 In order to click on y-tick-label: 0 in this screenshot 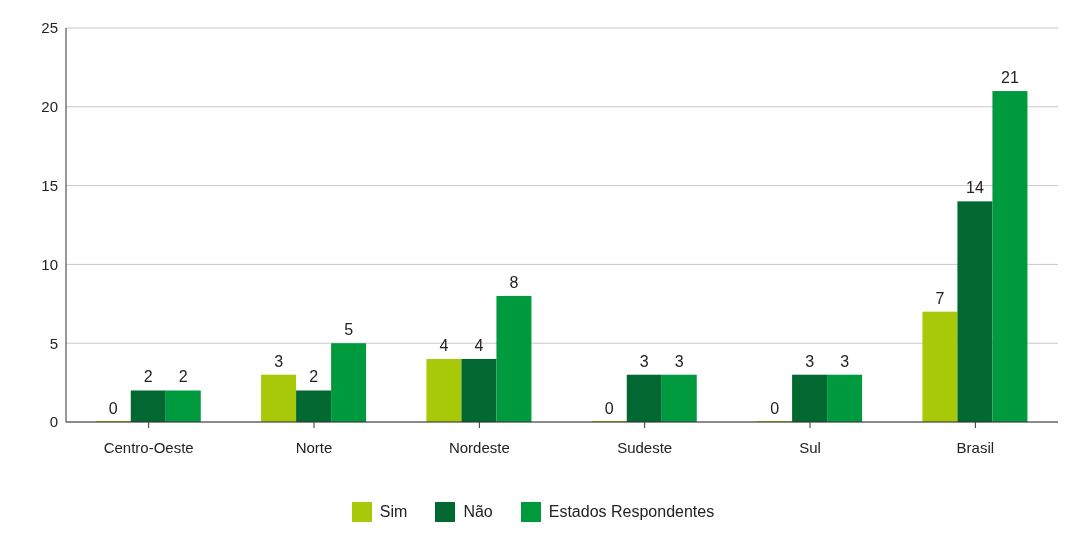, I will do `click(53, 422)`.